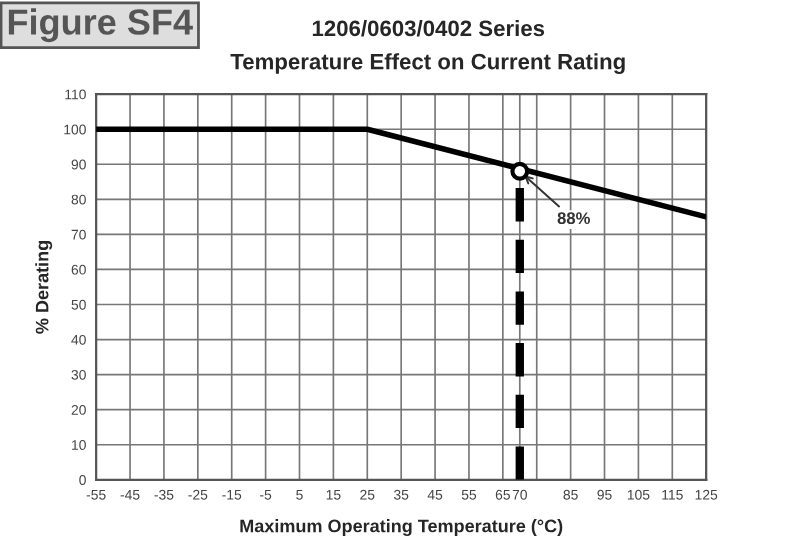 Image resolution: width=808 pixels, height=554 pixels. What do you see at coordinates (573, 218) in the screenshot?
I see `annotation: 88%` at bounding box center [573, 218].